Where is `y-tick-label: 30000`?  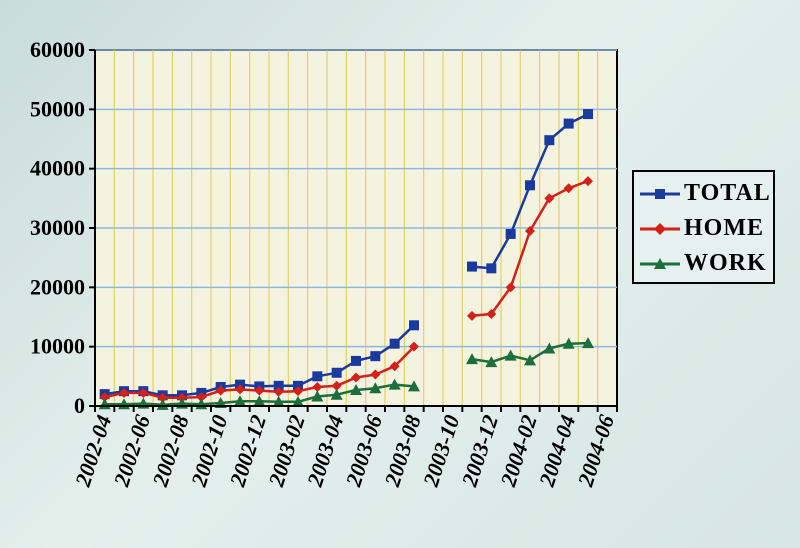 y-tick-label: 30000 is located at coordinates (57, 227).